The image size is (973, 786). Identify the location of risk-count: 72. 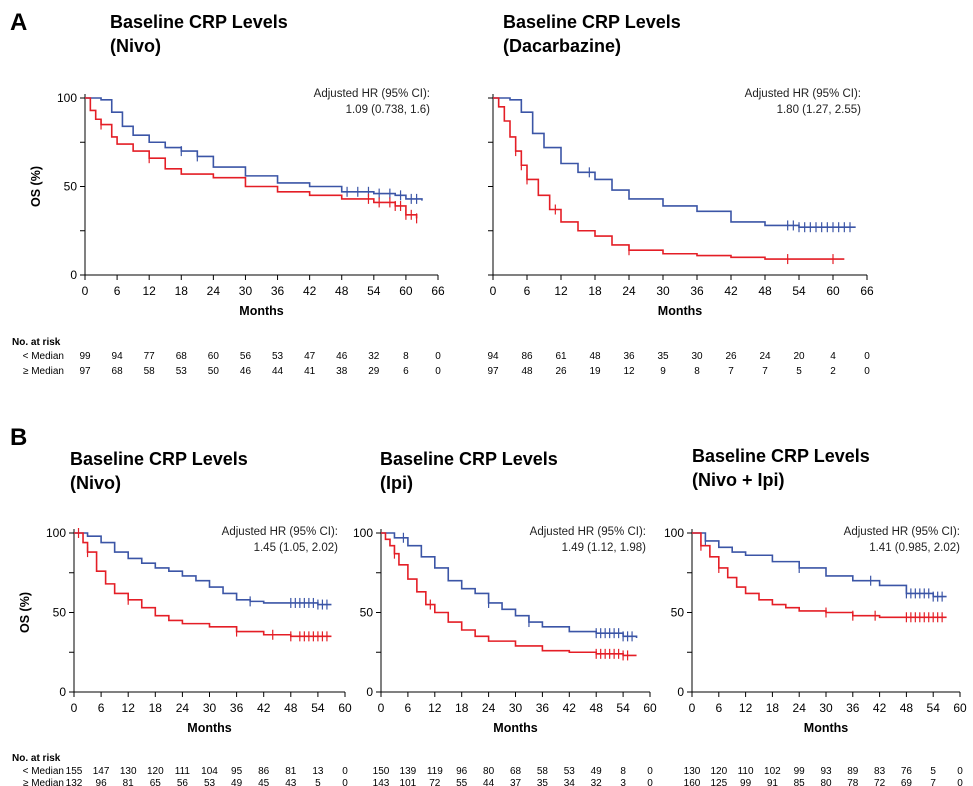
(435, 782).